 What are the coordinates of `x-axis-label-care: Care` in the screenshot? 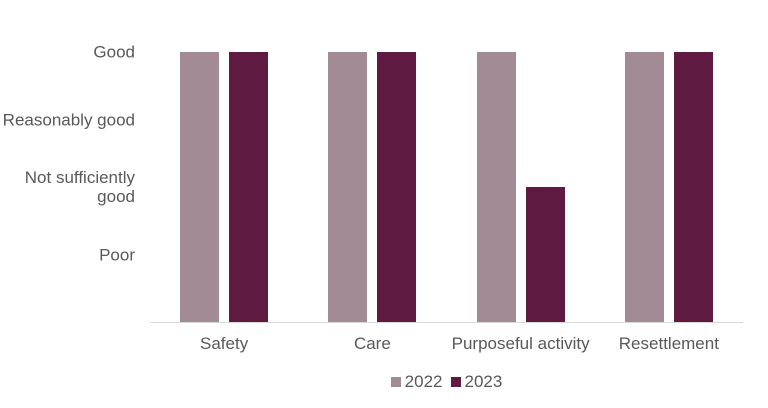 It's located at (372, 343).